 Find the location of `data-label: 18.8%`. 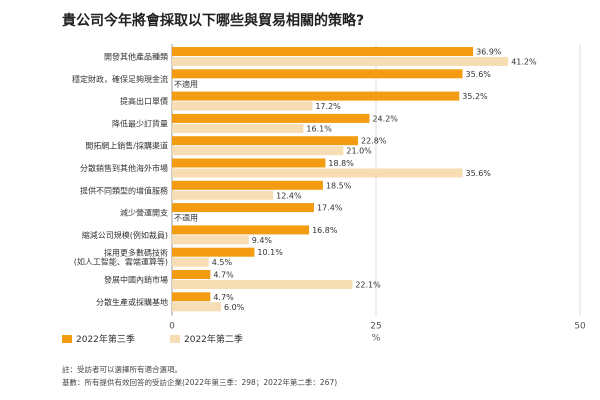

data-label: 18.8% is located at coordinates (341, 163).